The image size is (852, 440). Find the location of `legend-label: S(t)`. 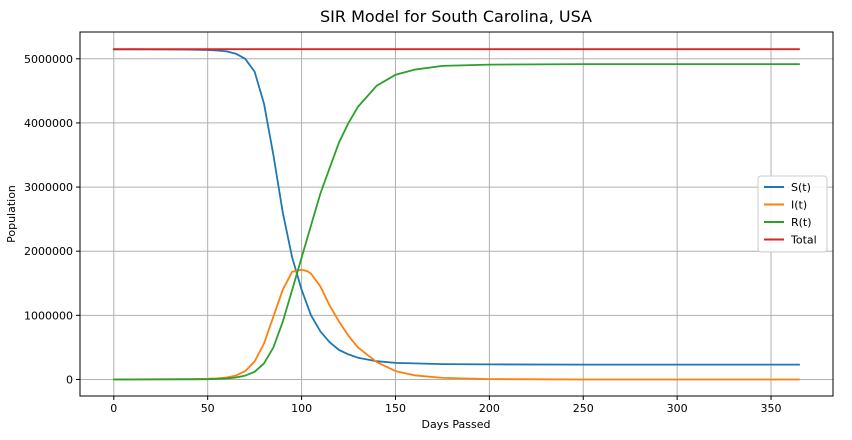

legend-label: S(t) is located at coordinates (801, 187).